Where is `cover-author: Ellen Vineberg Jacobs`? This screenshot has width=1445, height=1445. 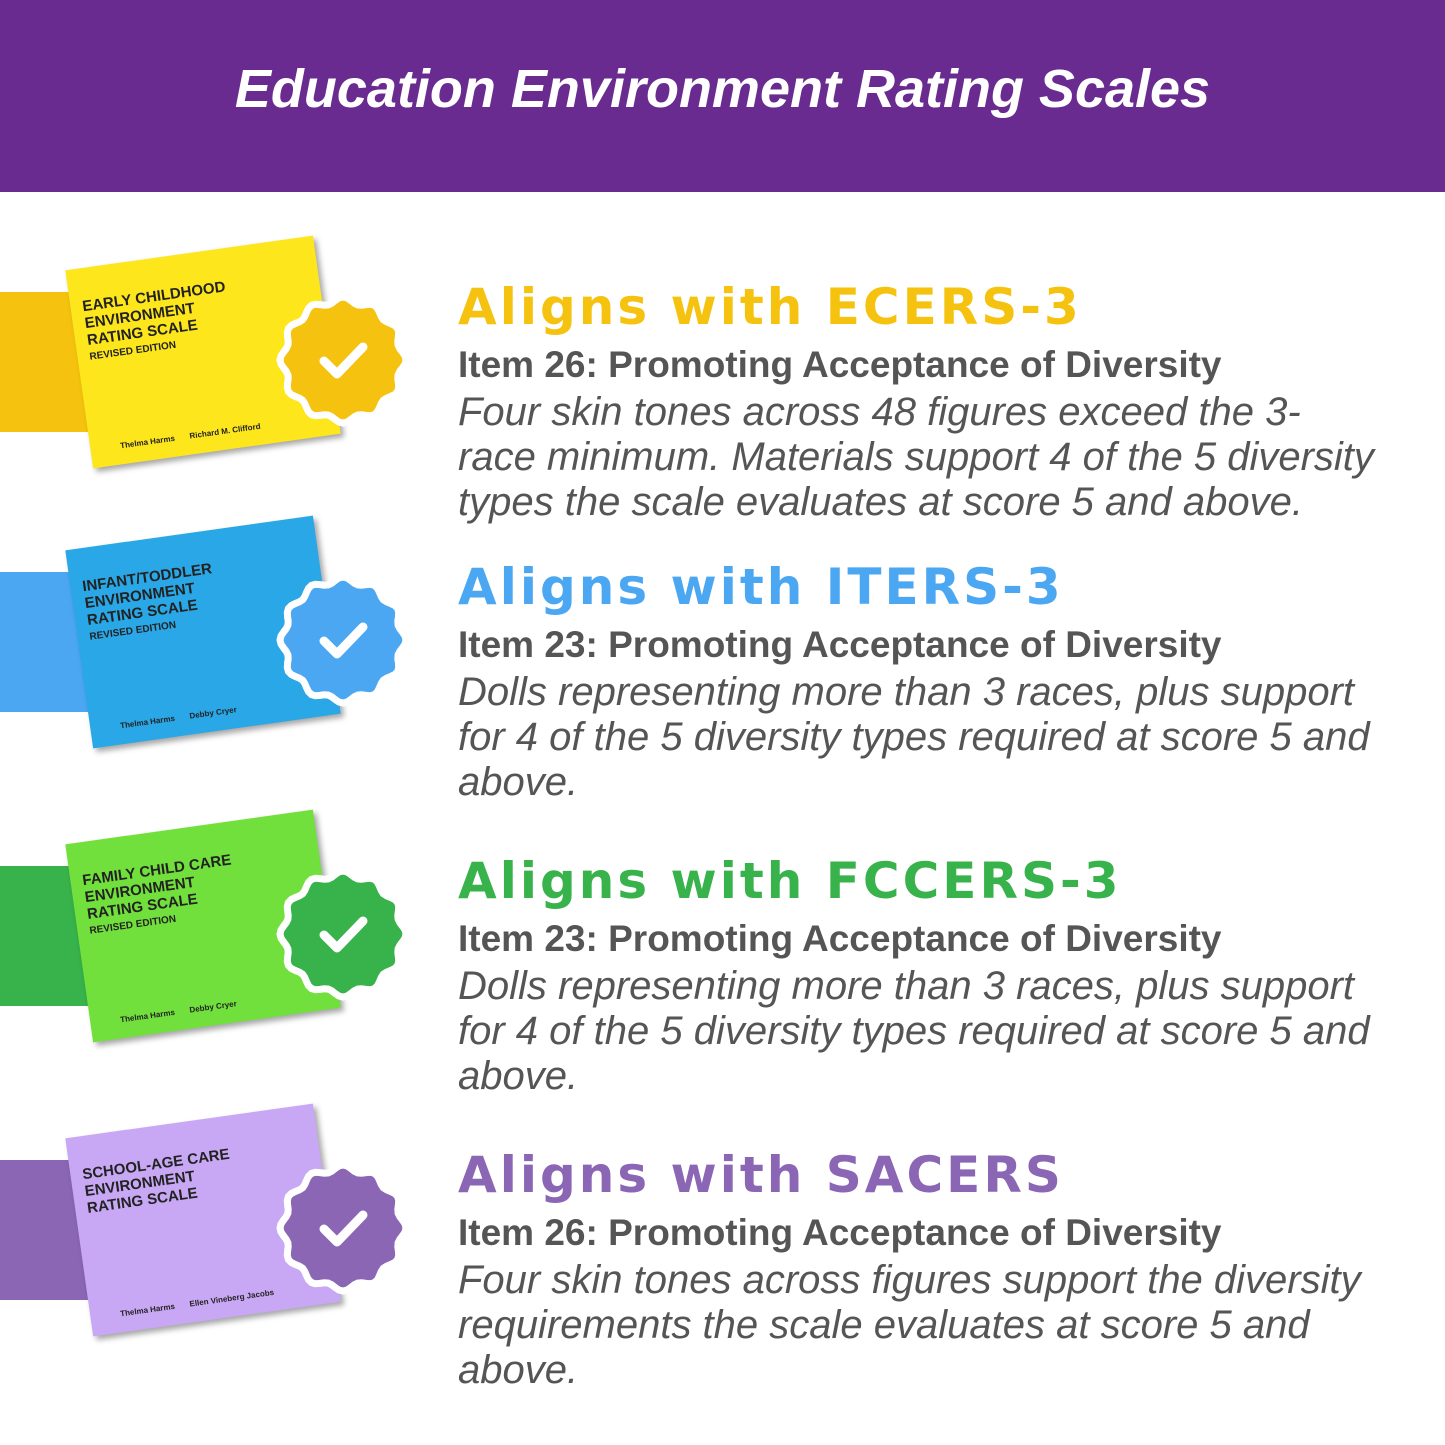
cover-author: Ellen Vineberg Jacobs is located at coordinates (231, 1298).